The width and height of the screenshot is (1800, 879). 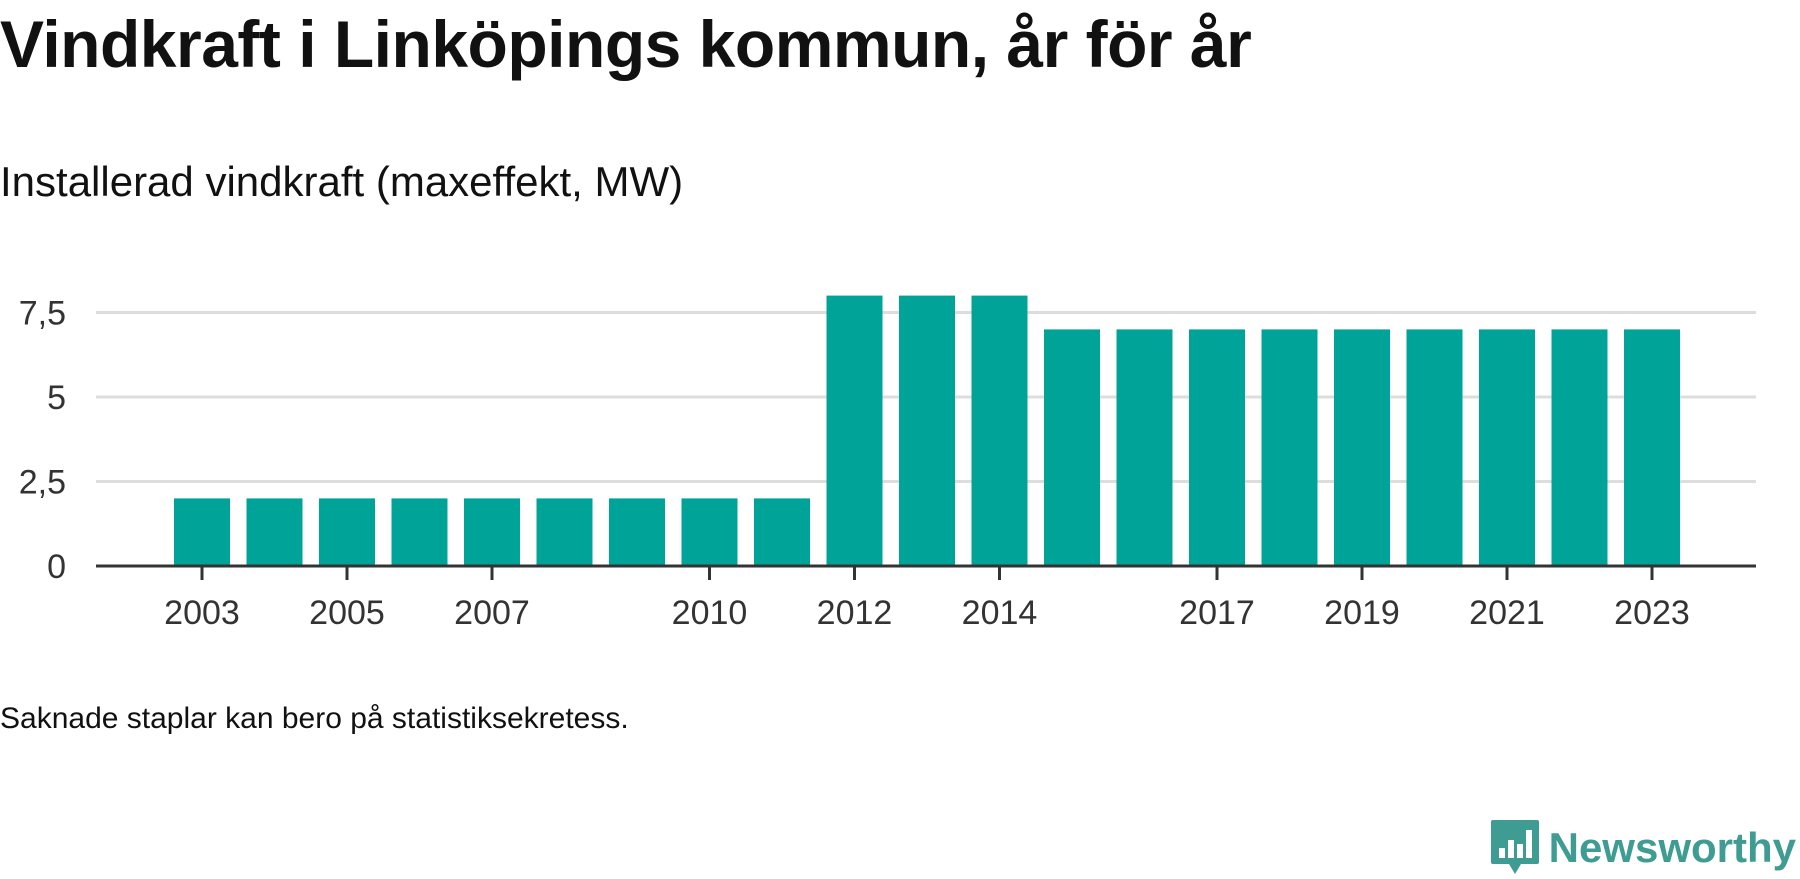 I want to click on bar-2008, so click(x=564, y=532).